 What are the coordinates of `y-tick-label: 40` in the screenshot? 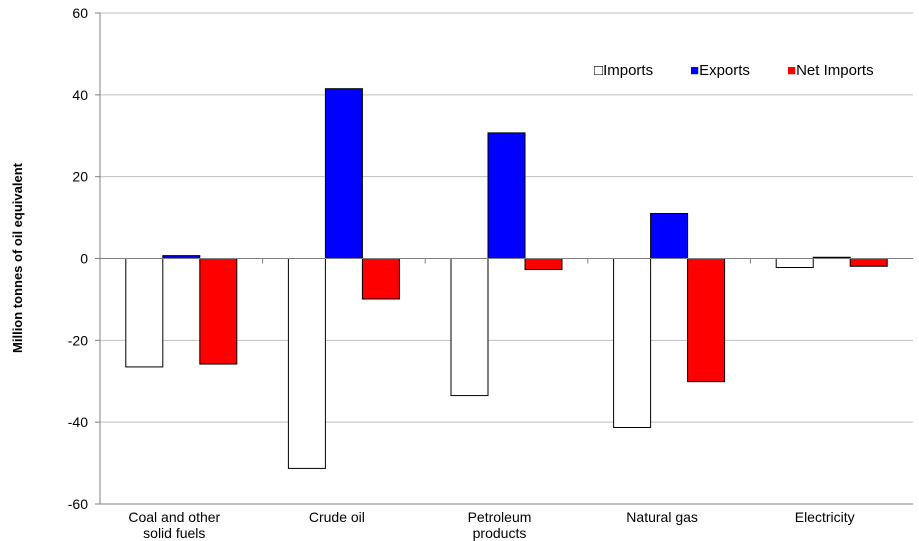 It's located at (80, 95).